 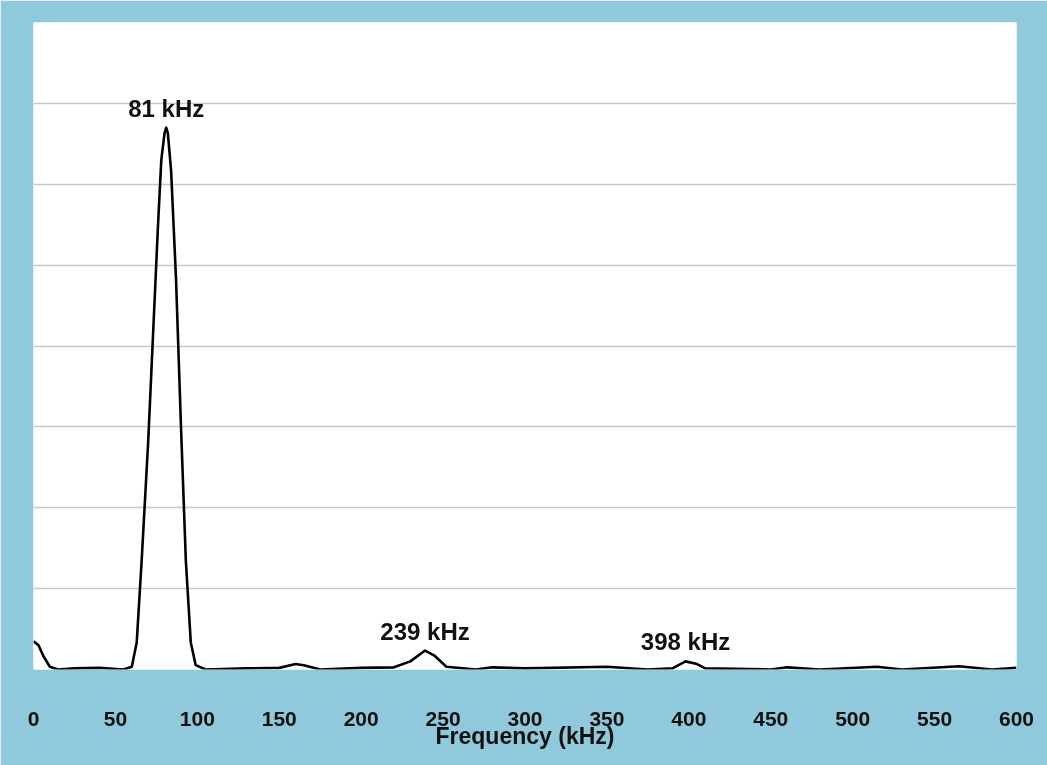 What do you see at coordinates (425, 631) in the screenshot?
I see `annotation: 239 kHz` at bounding box center [425, 631].